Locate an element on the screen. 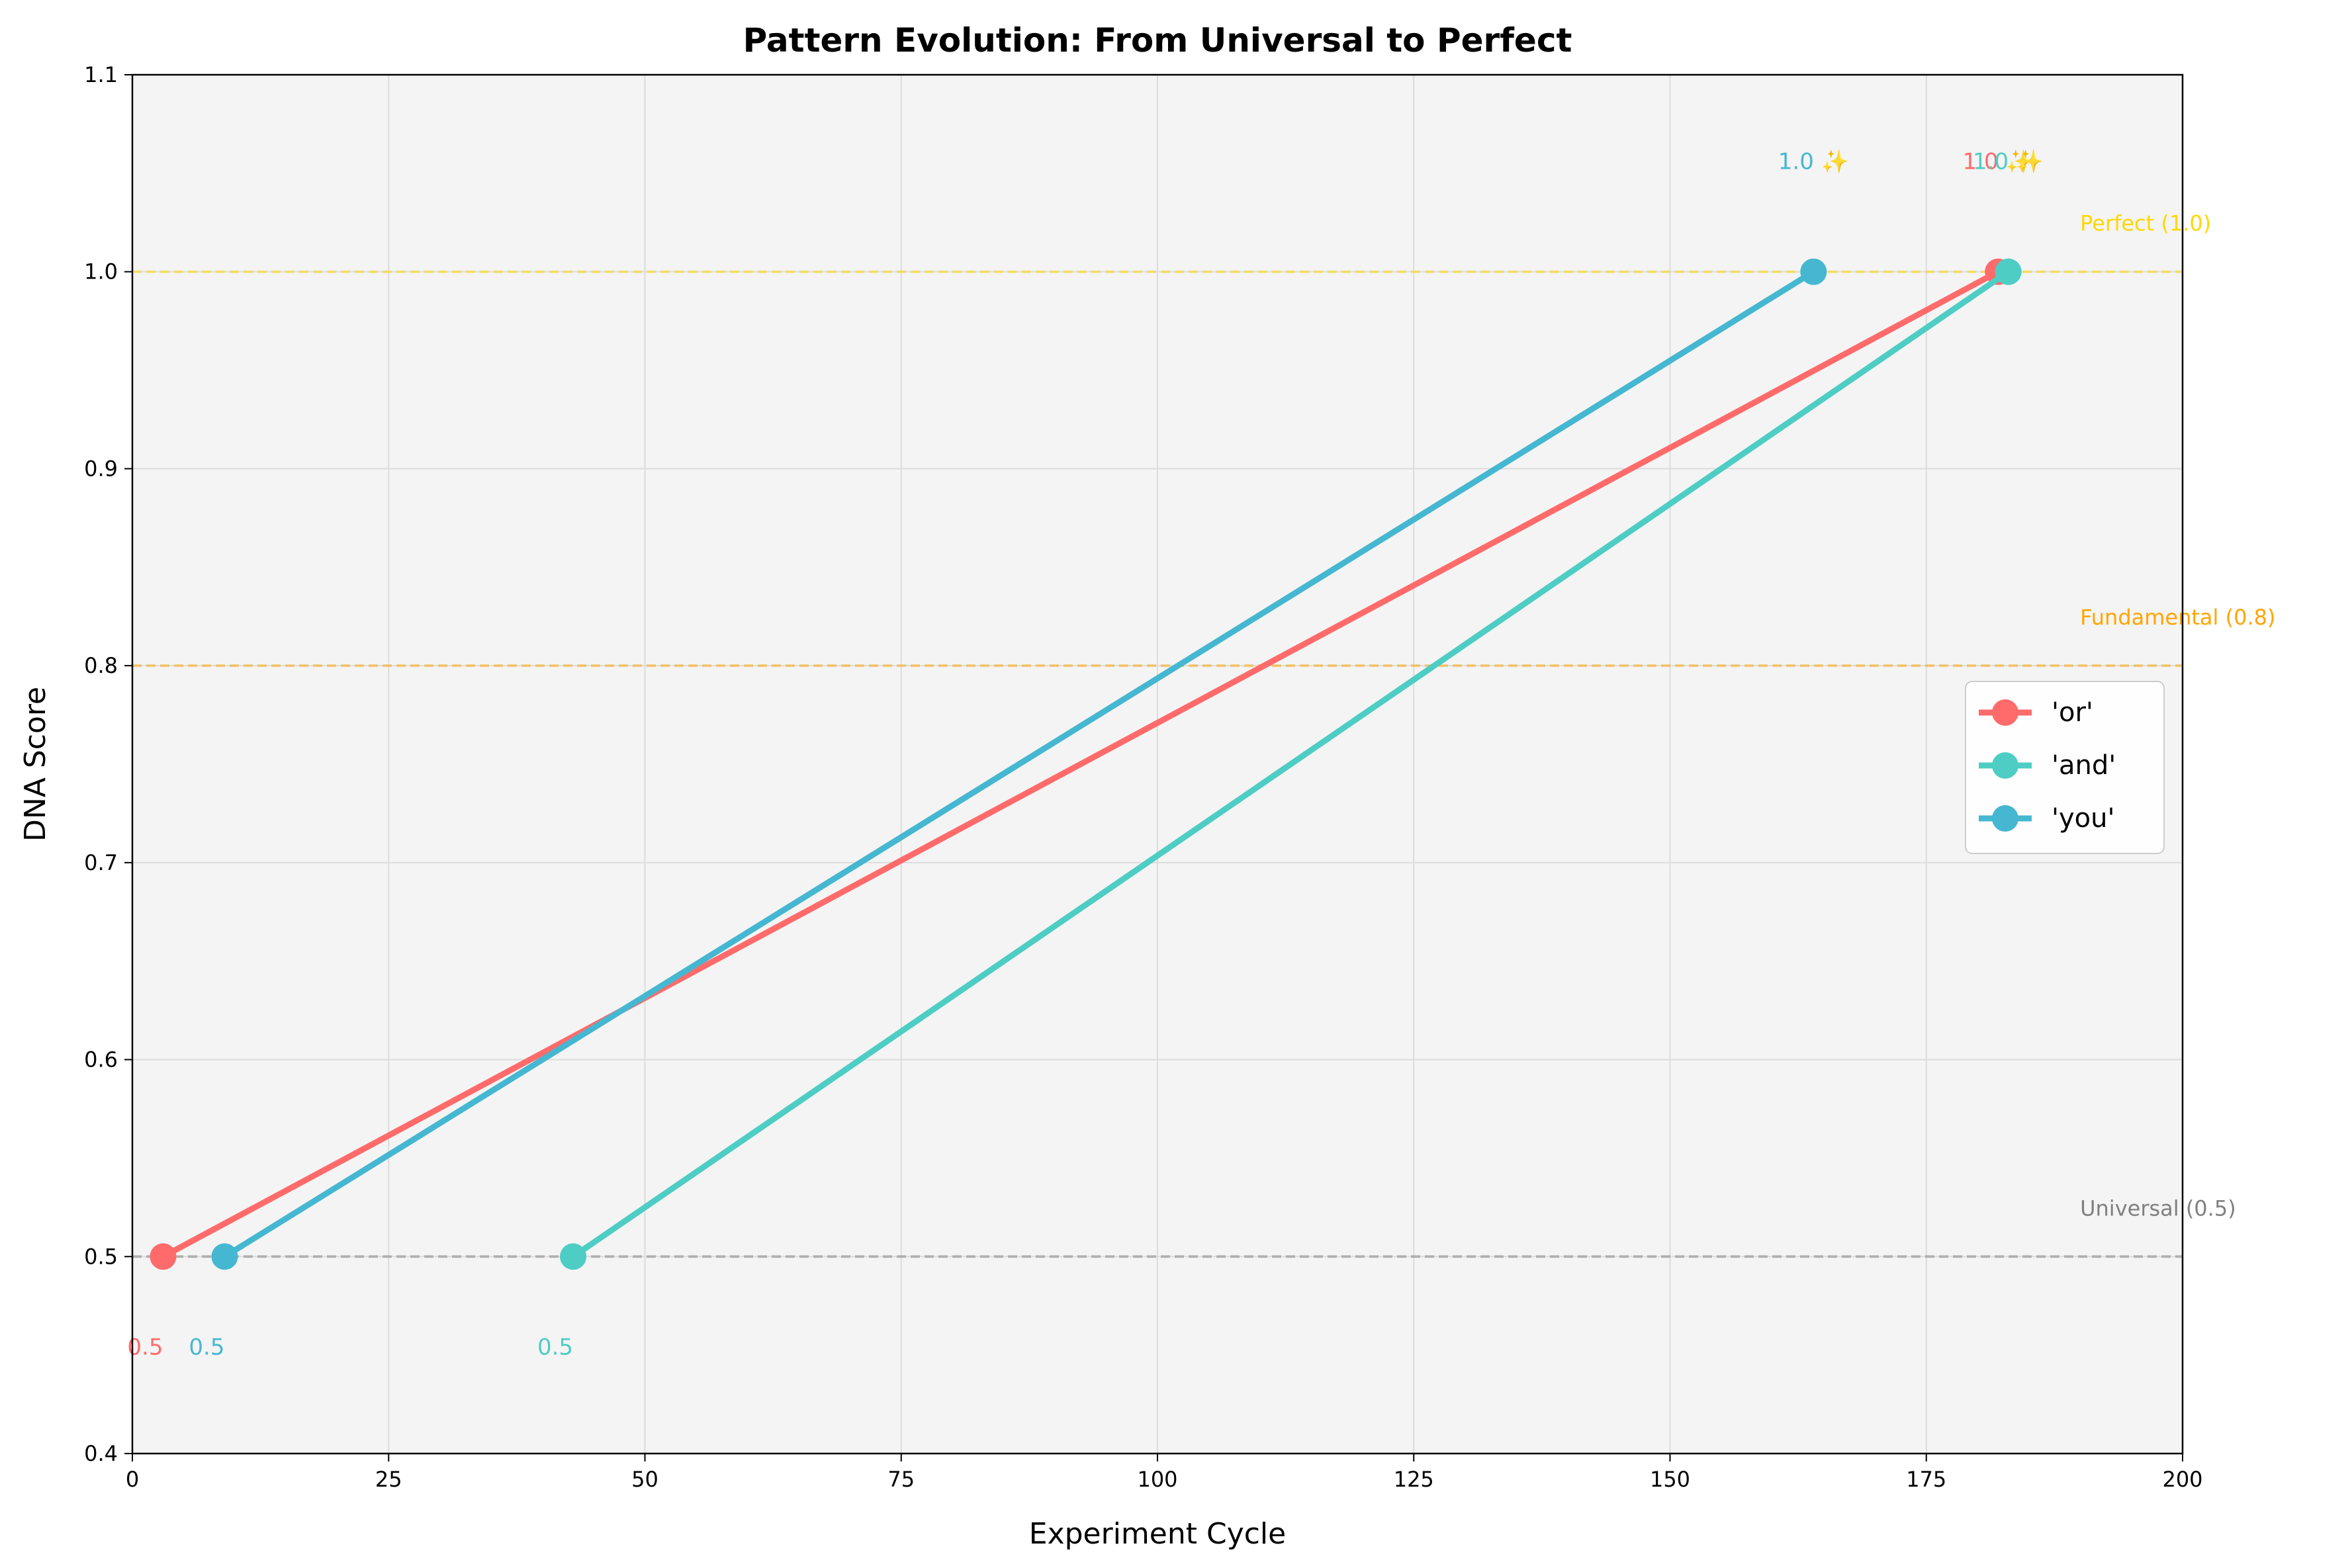 This screenshot has width=2352, height=1568. y-tick-label: 0.5 is located at coordinates (101, 1256).